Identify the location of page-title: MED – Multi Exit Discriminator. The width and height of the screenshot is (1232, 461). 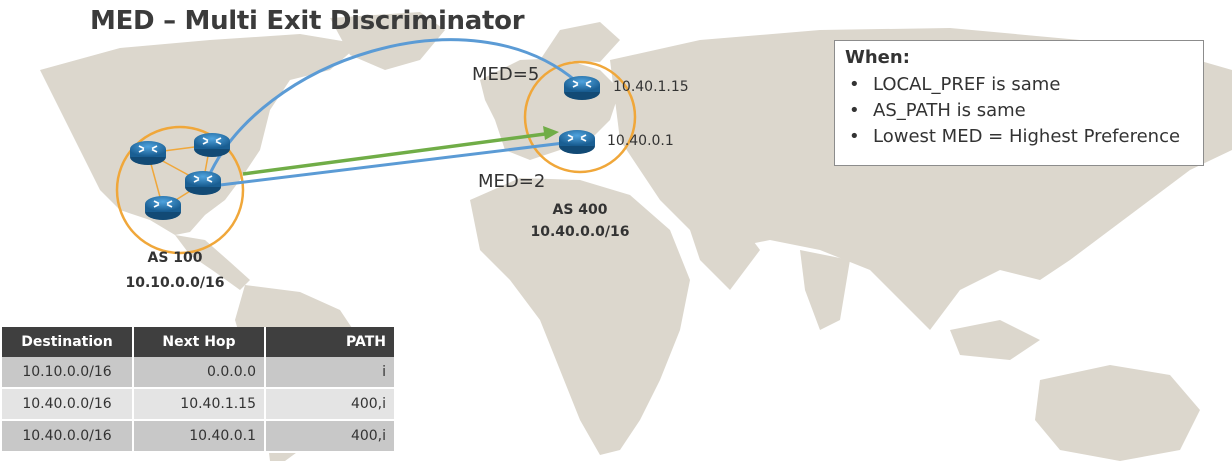
(307, 21).